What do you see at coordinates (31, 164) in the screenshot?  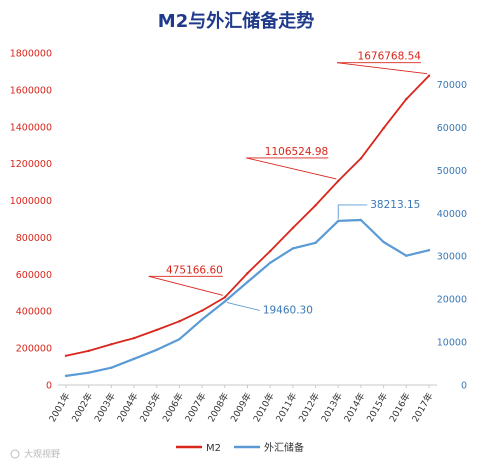 I see `left-tick-label: 1200000` at bounding box center [31, 164].